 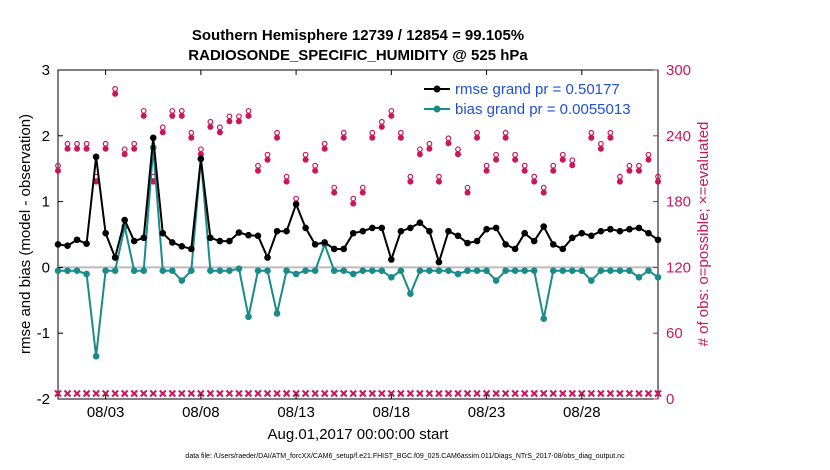 I want to click on legend-rmse-marker, so click(x=437, y=89).